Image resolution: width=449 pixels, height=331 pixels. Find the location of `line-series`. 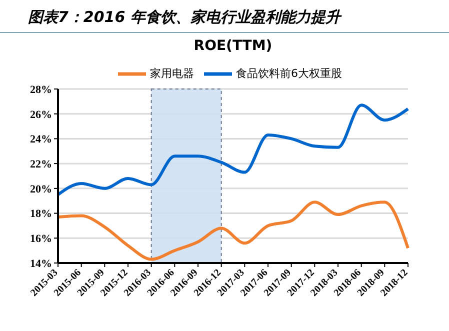

line-series is located at coordinates (233, 230).